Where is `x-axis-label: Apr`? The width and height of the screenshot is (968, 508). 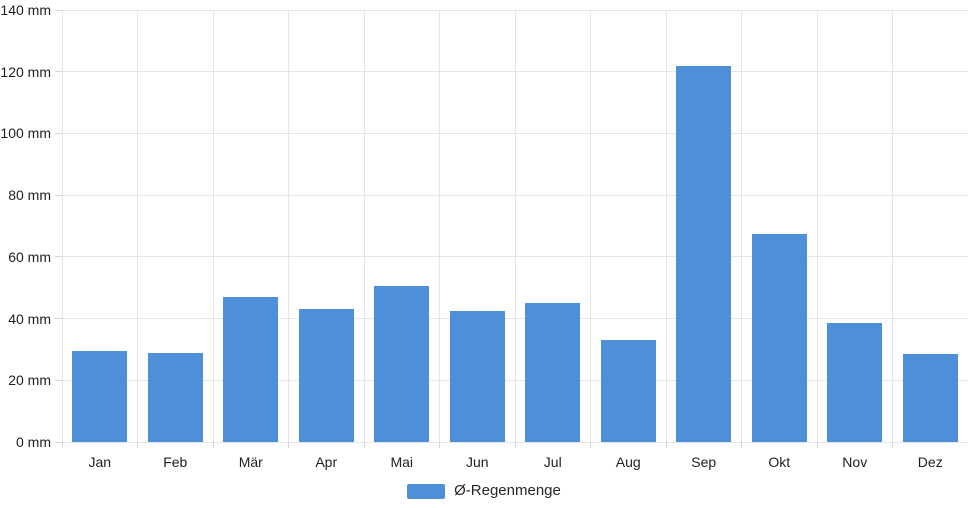 x-axis-label: Apr is located at coordinates (326, 462).